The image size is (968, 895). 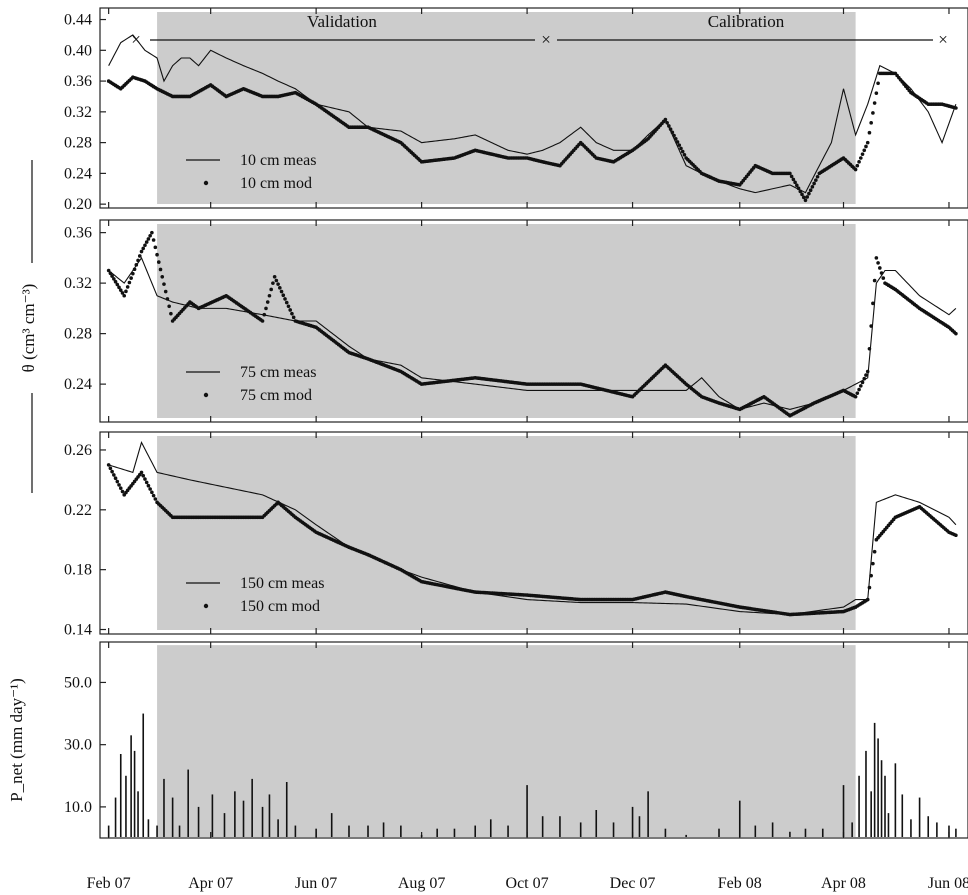 I want to click on panel-10cm-ytick-label-5: 0.40, so click(x=78, y=50).